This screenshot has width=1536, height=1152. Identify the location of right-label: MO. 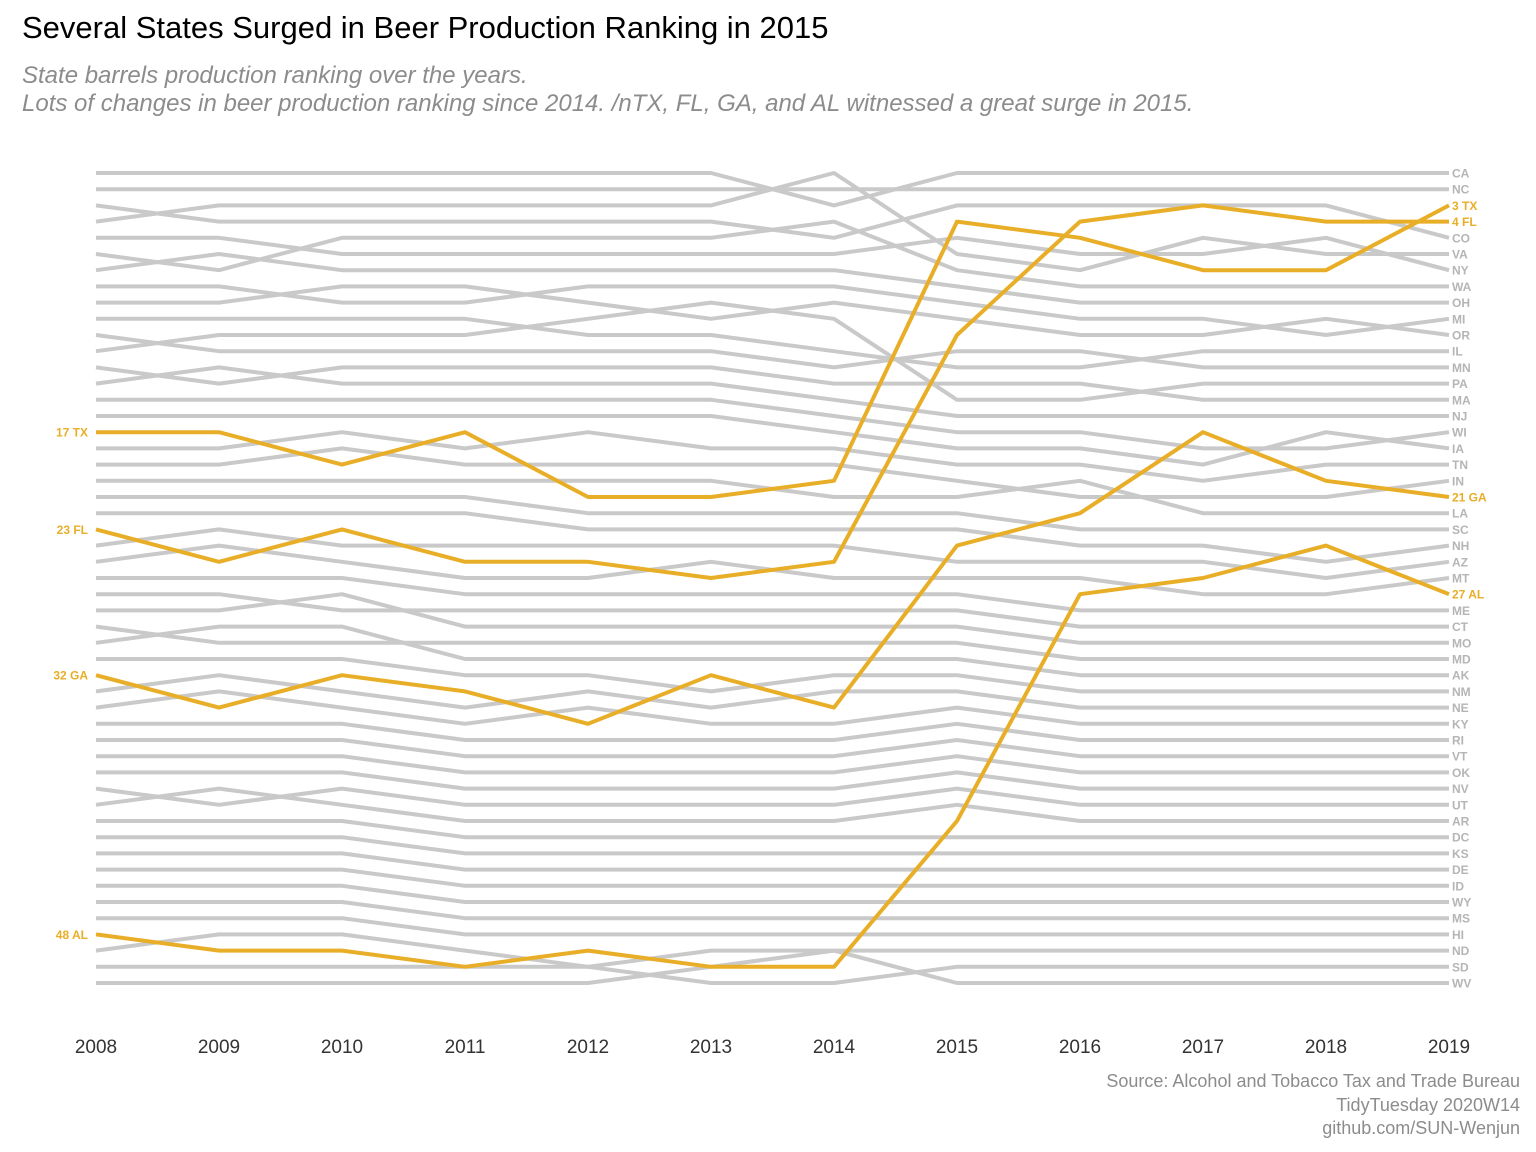
(1461, 643).